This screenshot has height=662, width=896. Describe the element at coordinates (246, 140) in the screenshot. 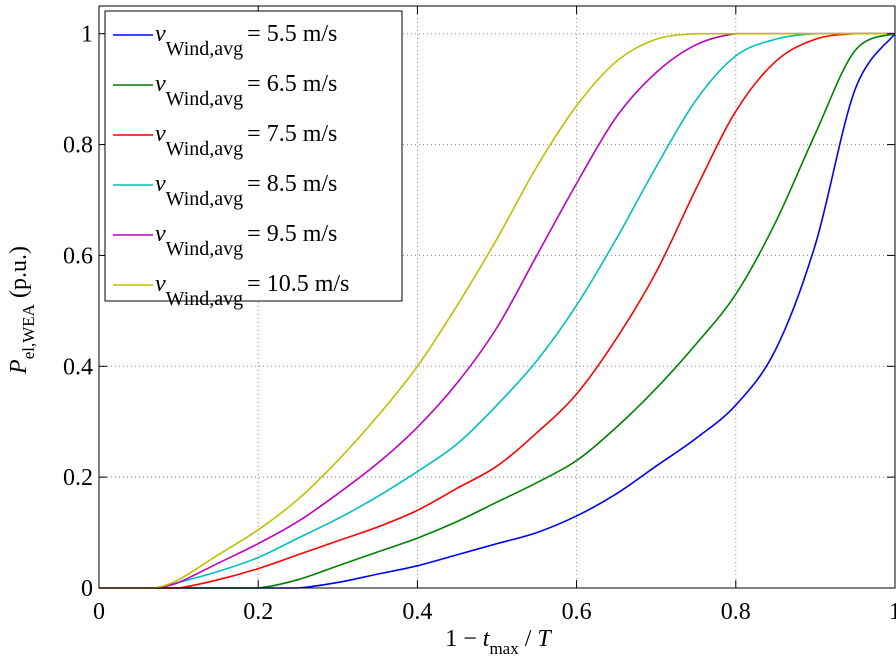

I see `legend-entry-label: vWind,avg= 7.5 m/s` at that location.